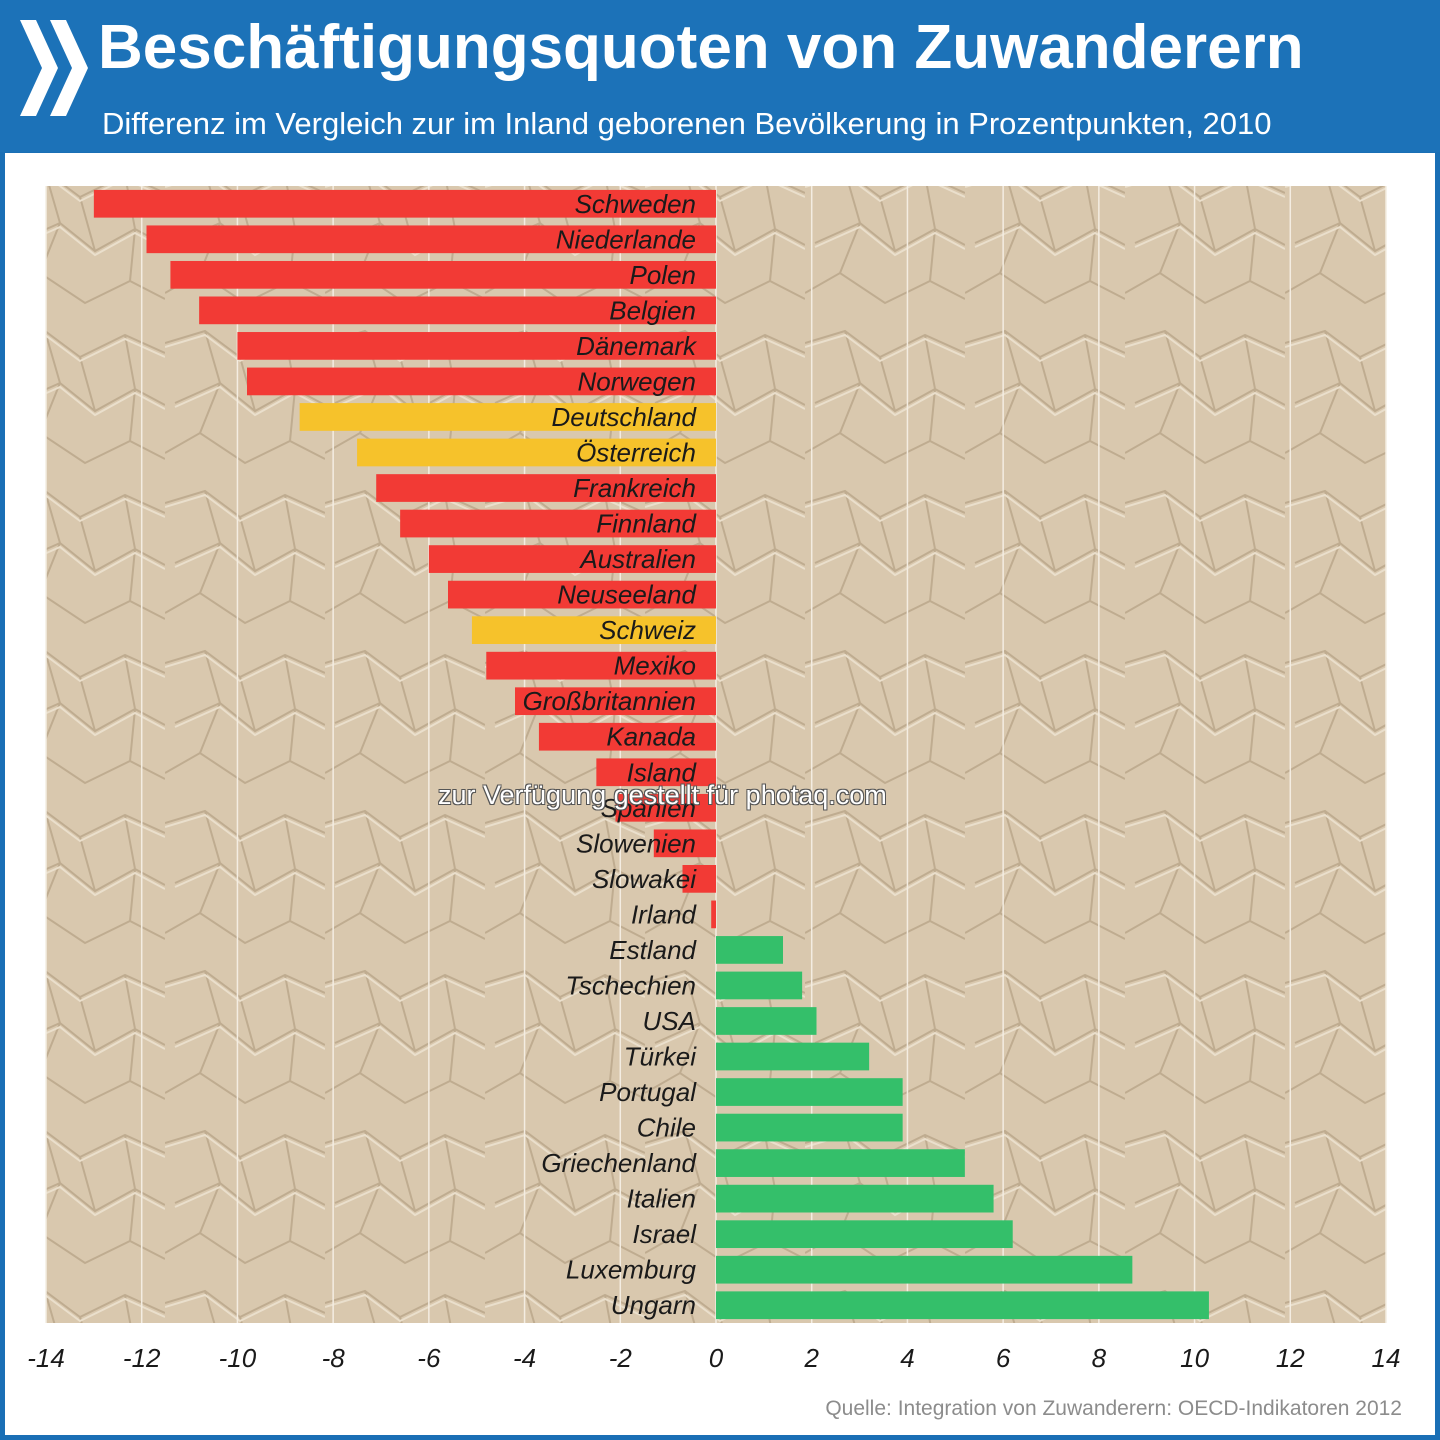 The width and height of the screenshot is (1440, 1440). What do you see at coordinates (631, 1270) in the screenshot?
I see `category-label-30: Luxemburg` at bounding box center [631, 1270].